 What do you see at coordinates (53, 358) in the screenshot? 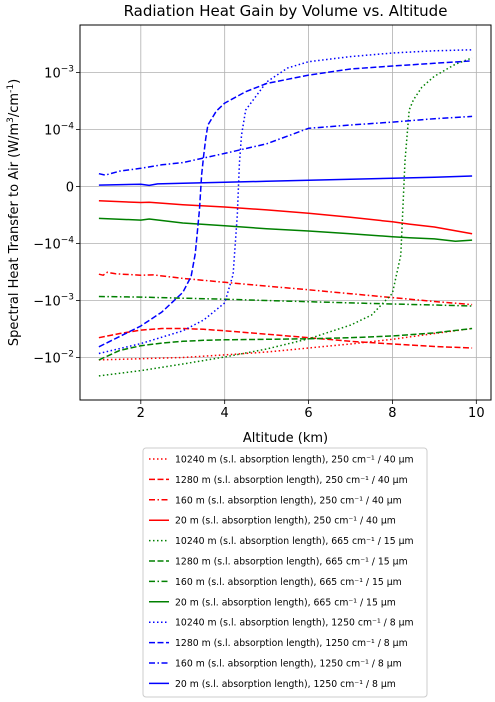
I see `y-tick-label: −10−2` at bounding box center [53, 358].